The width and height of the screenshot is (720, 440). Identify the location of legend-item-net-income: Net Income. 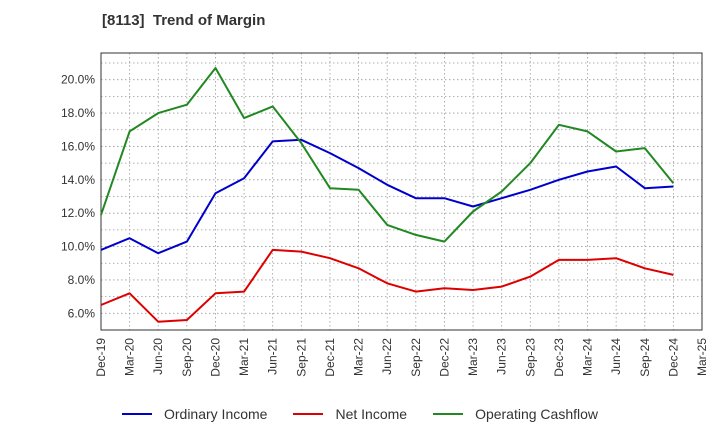
(350, 414).